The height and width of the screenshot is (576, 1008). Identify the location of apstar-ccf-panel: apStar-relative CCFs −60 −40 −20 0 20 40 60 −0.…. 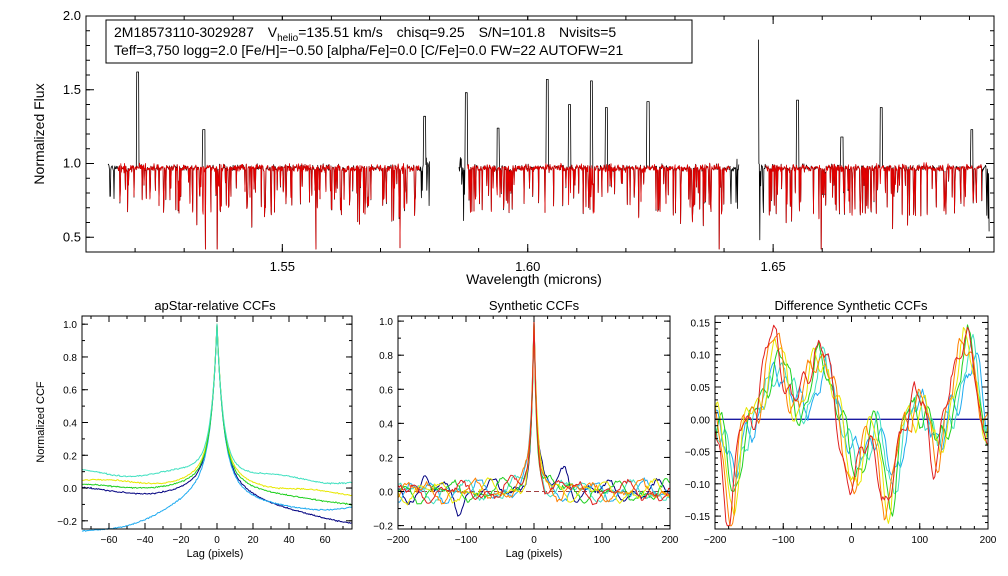
(194, 429).